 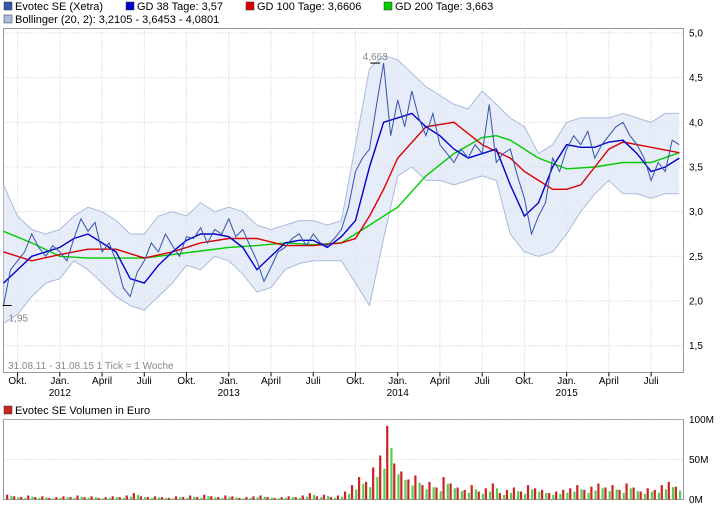 I want to click on price-y-tick-label: 2,0, so click(x=696, y=302).